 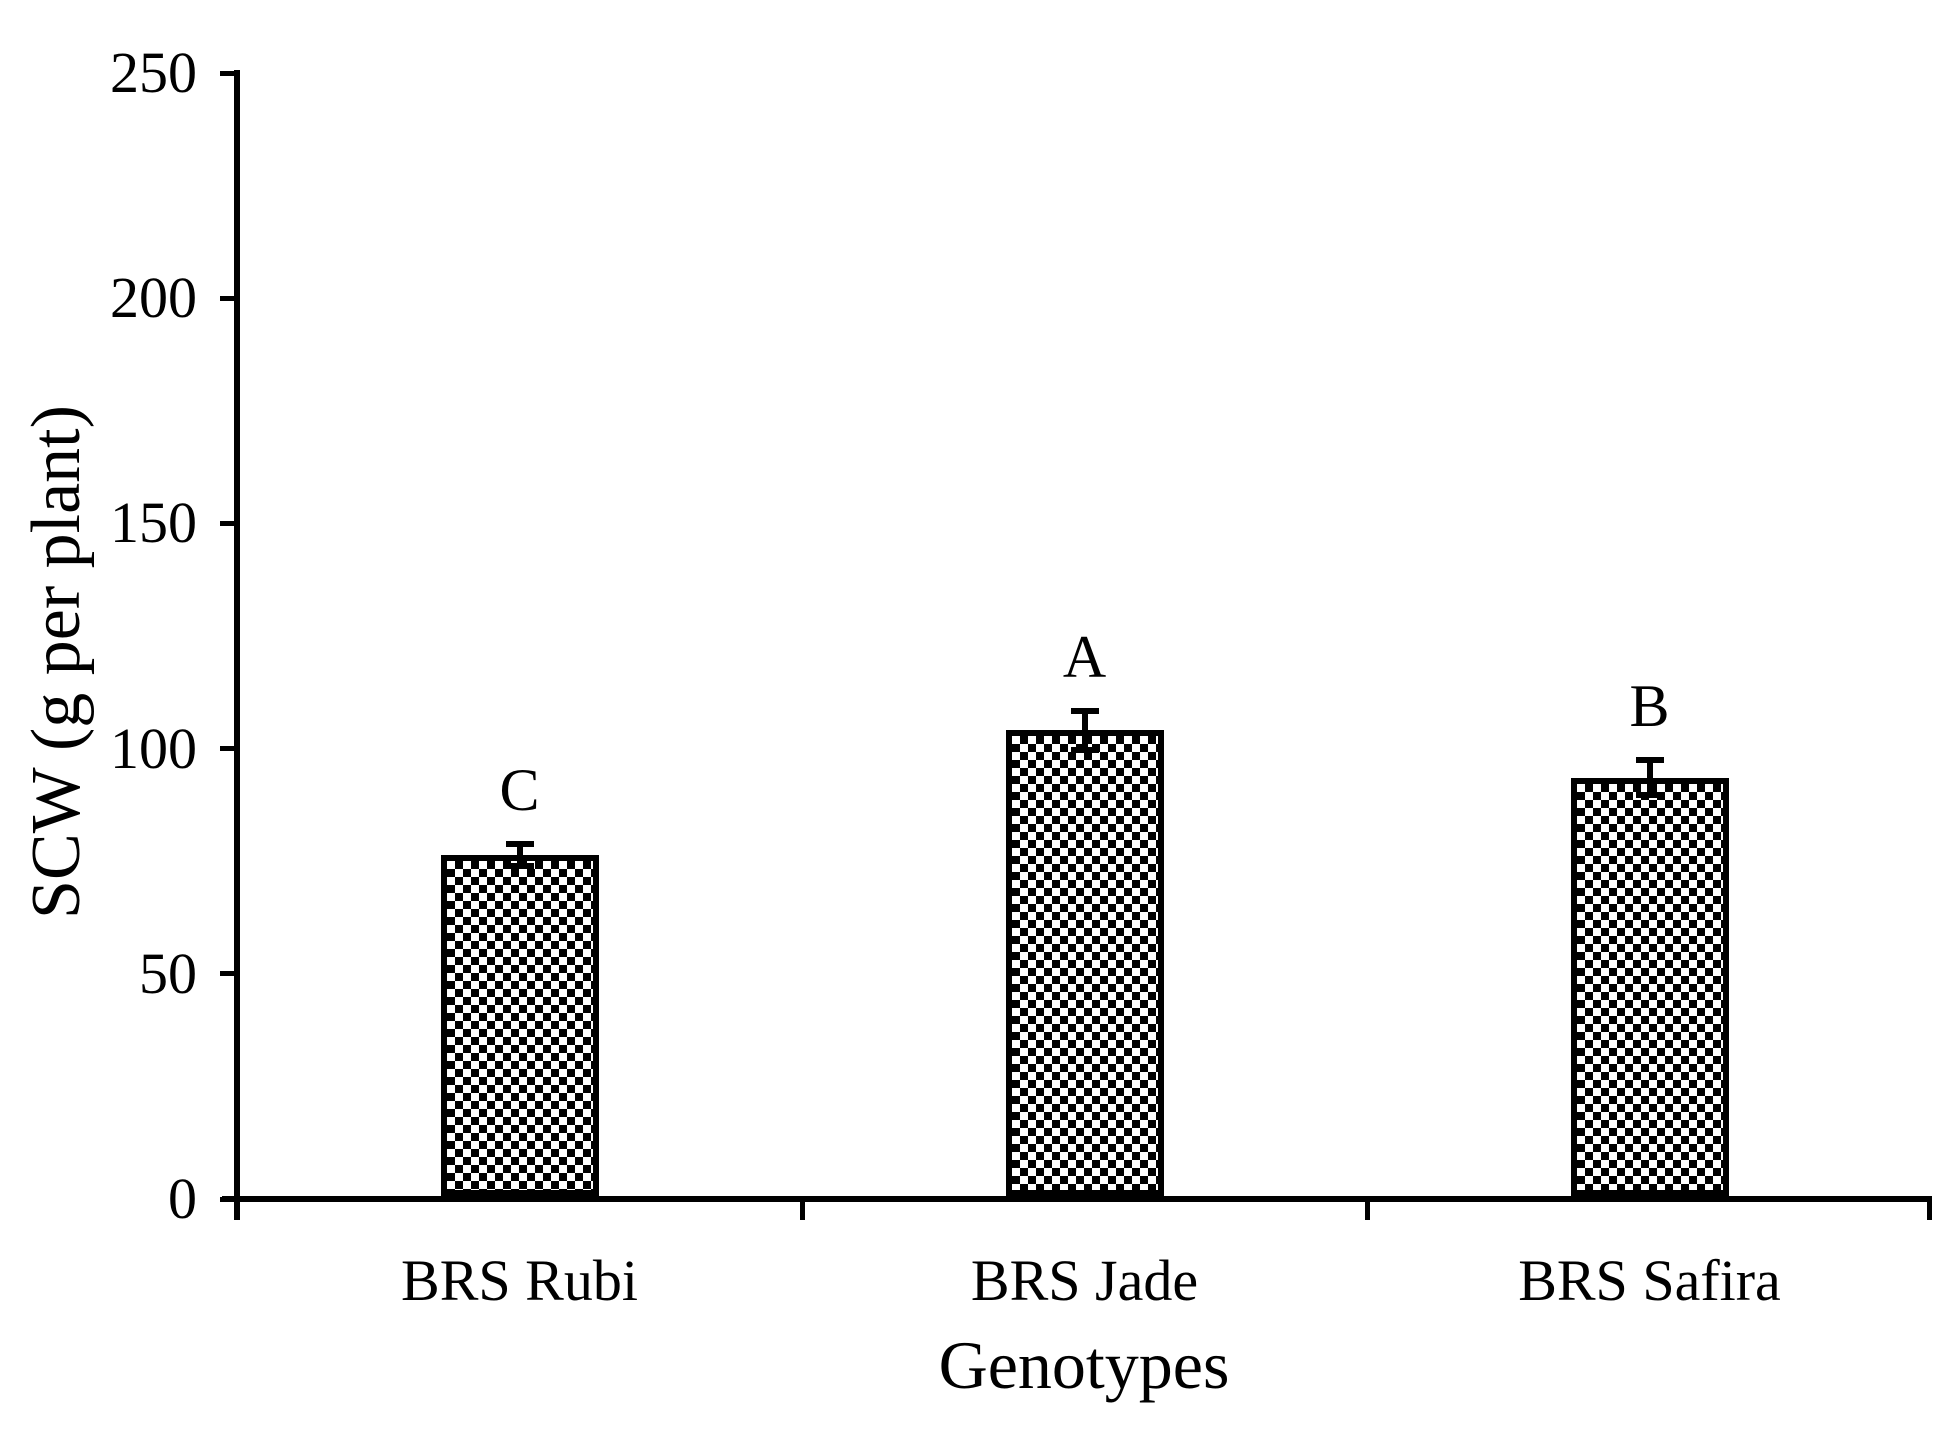 I want to click on category-label: BRS Jade, so click(x=1084, y=1280).